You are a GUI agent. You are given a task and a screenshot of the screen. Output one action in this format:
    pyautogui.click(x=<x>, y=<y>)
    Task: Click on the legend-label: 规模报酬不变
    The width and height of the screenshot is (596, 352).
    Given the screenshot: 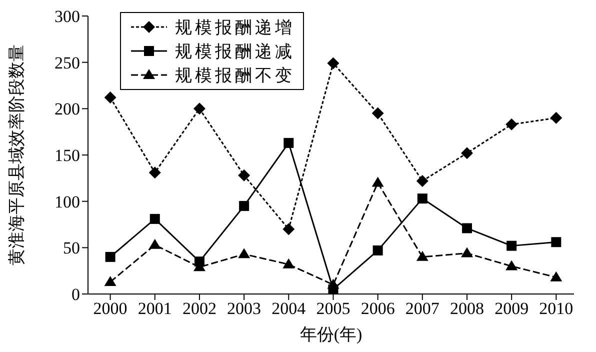 What is the action you would take?
    pyautogui.click(x=235, y=75)
    